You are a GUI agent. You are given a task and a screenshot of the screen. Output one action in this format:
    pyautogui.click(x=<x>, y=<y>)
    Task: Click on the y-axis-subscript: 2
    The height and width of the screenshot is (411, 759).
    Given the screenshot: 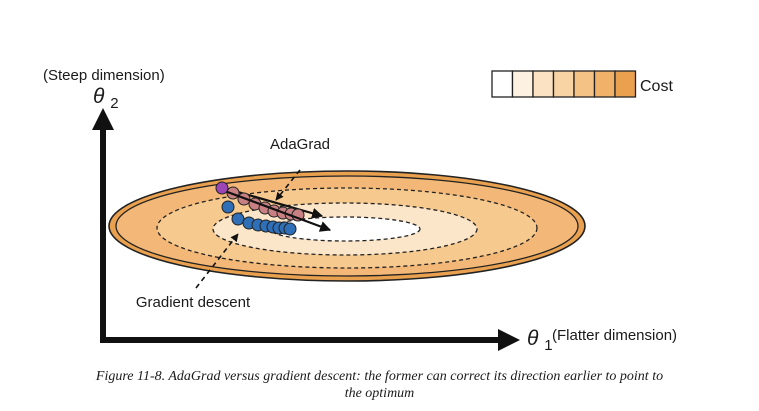 What is the action you would take?
    pyautogui.click(x=114, y=103)
    